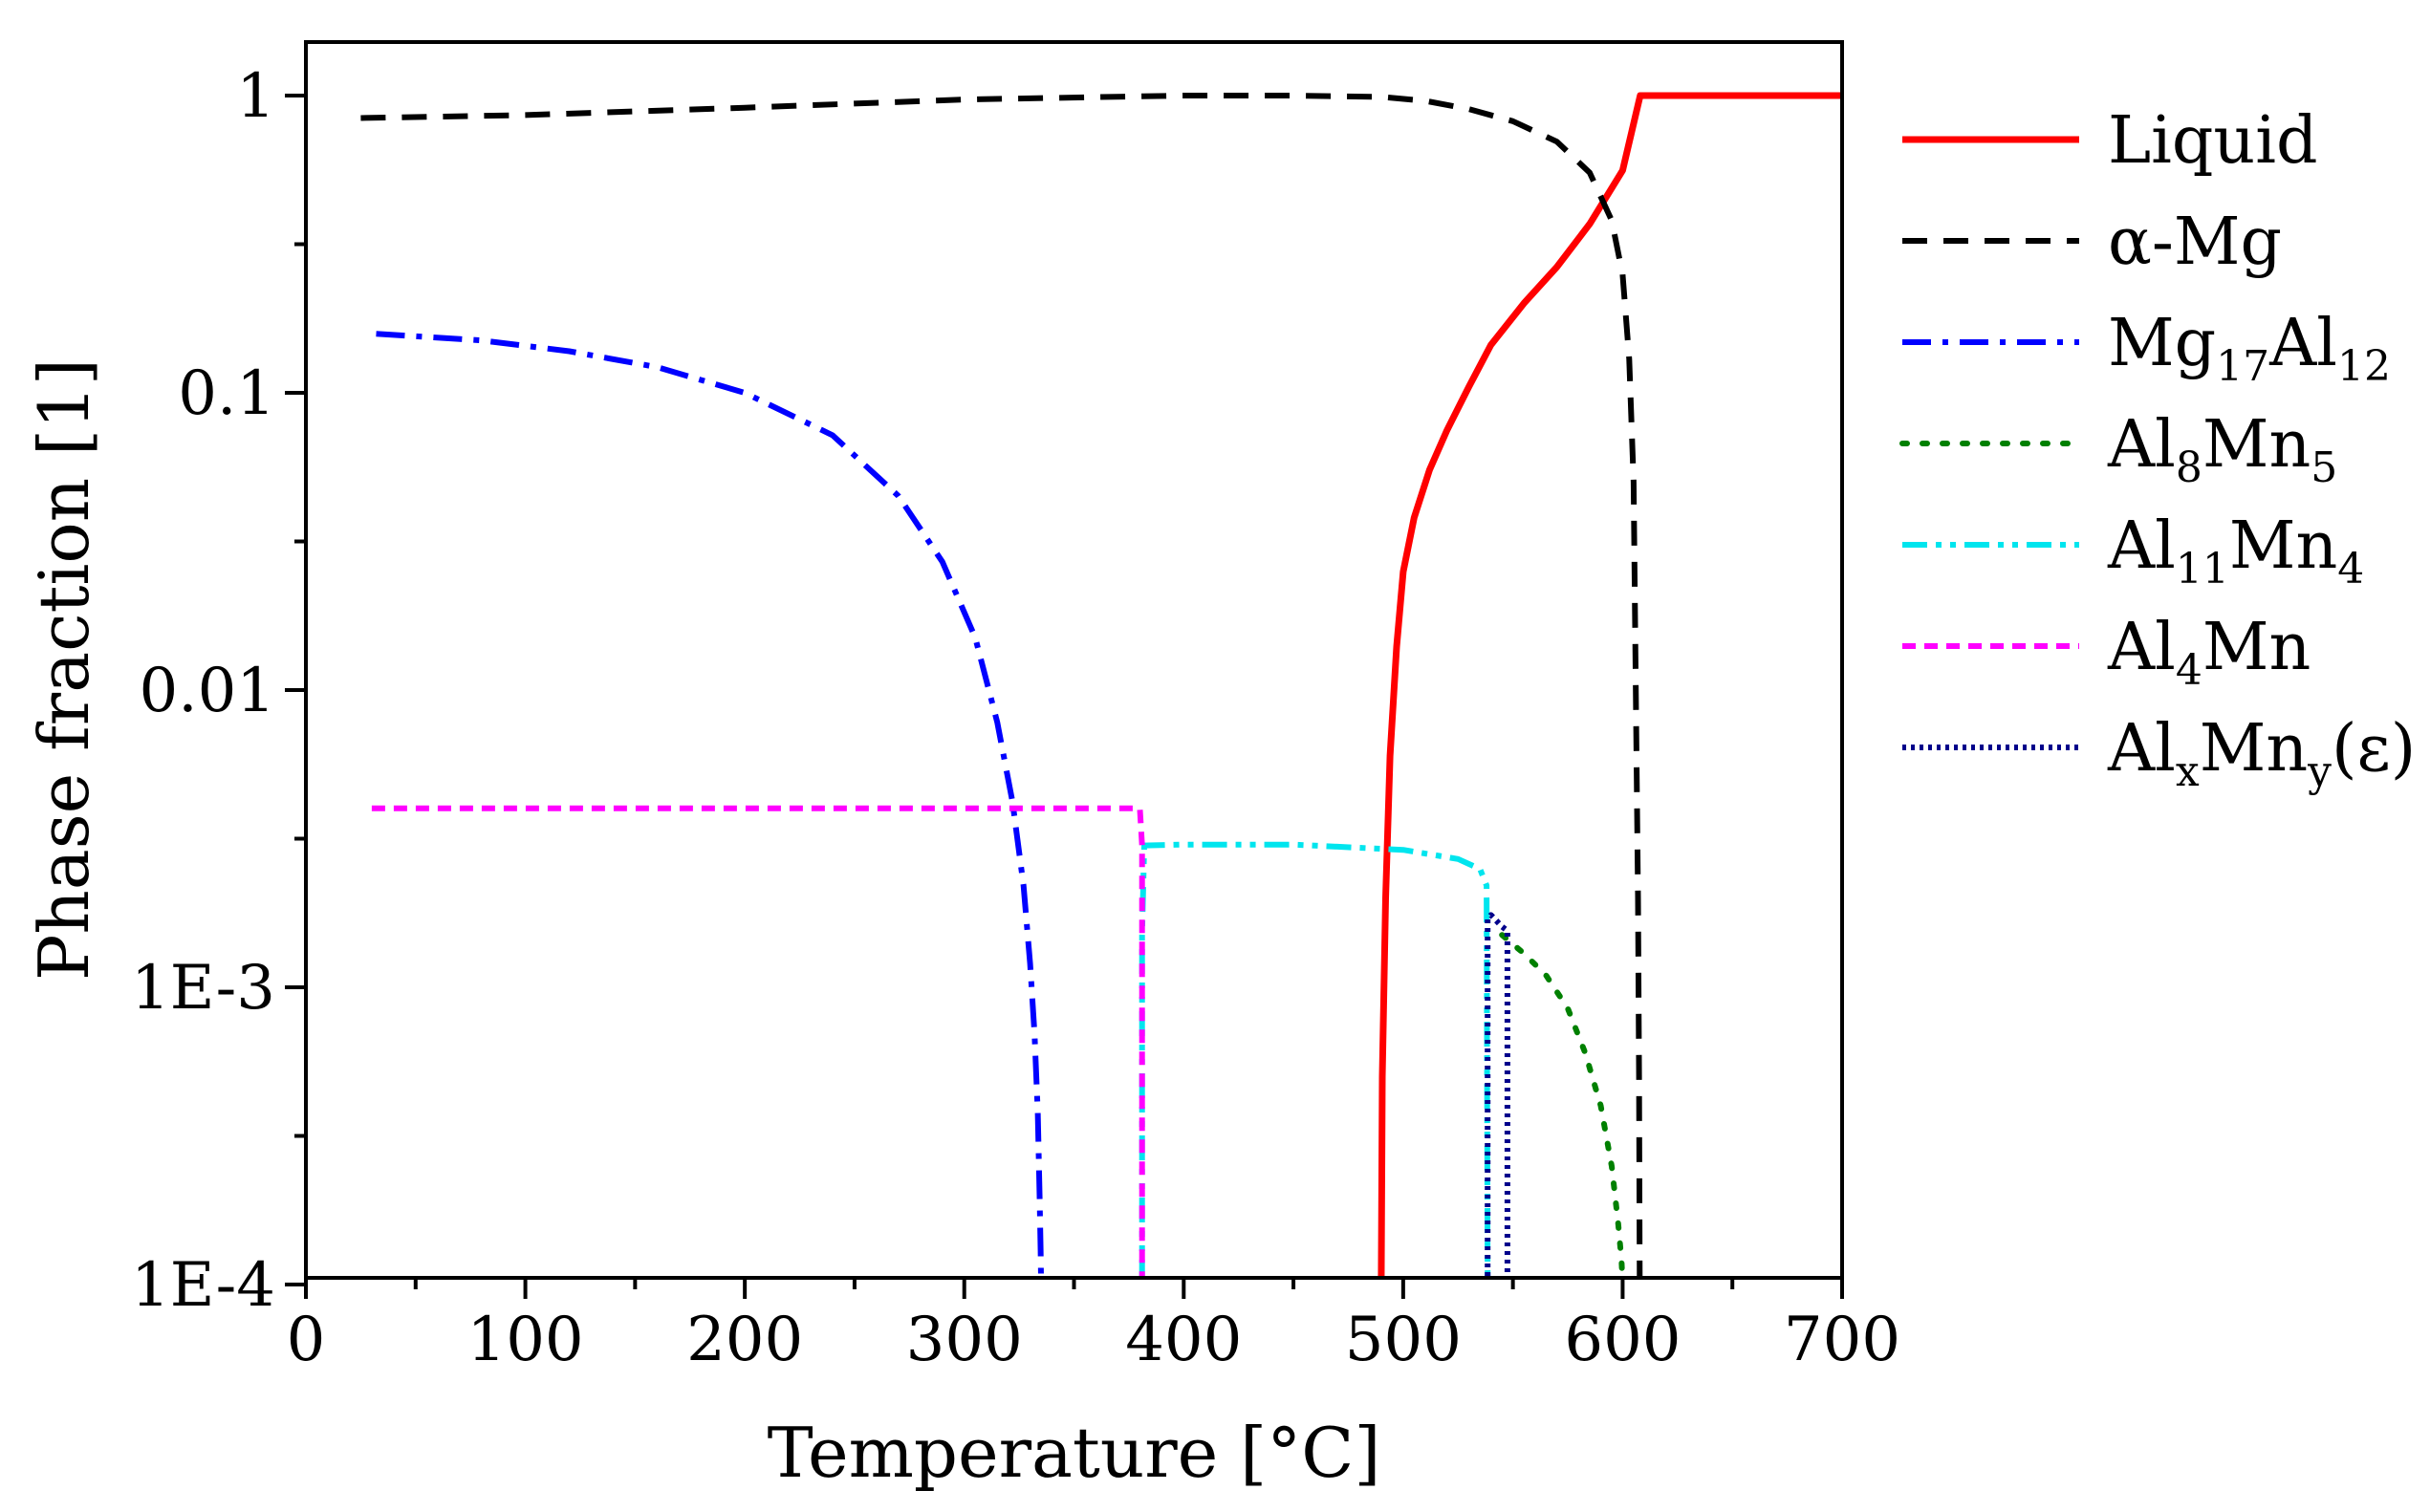 This screenshot has width=2430, height=1512. I want to click on y-axis-title: Phase fraction [1], so click(64, 669).